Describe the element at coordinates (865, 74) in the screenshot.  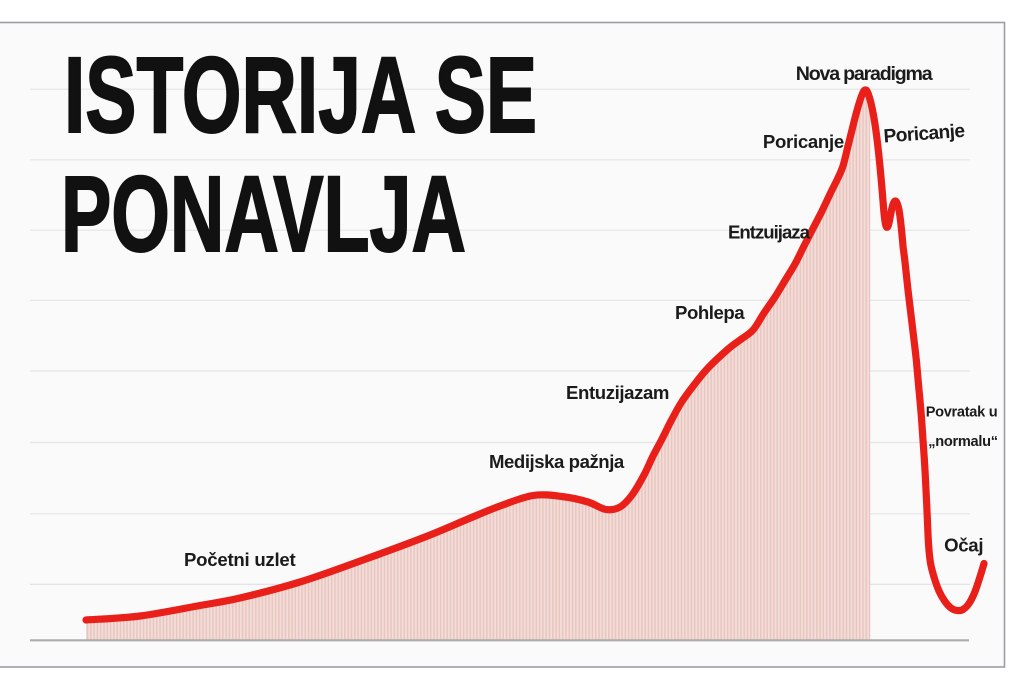
I see `svg-text: Nova paradigma` at that location.